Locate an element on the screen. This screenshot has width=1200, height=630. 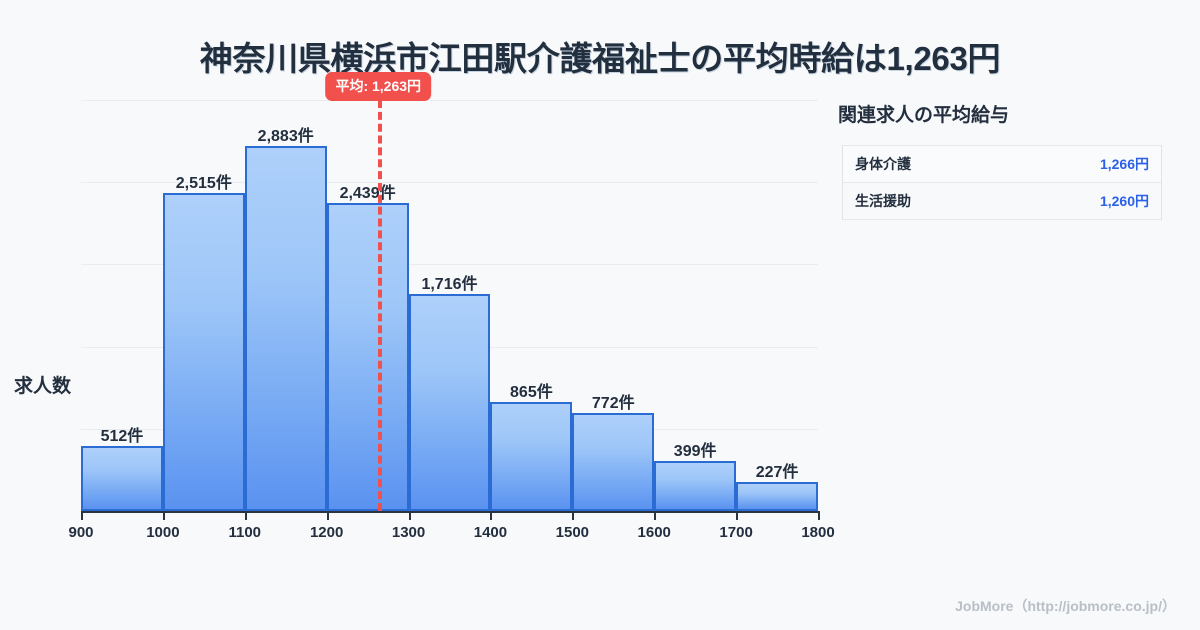
x-tick-label: 1500 is located at coordinates (572, 532).